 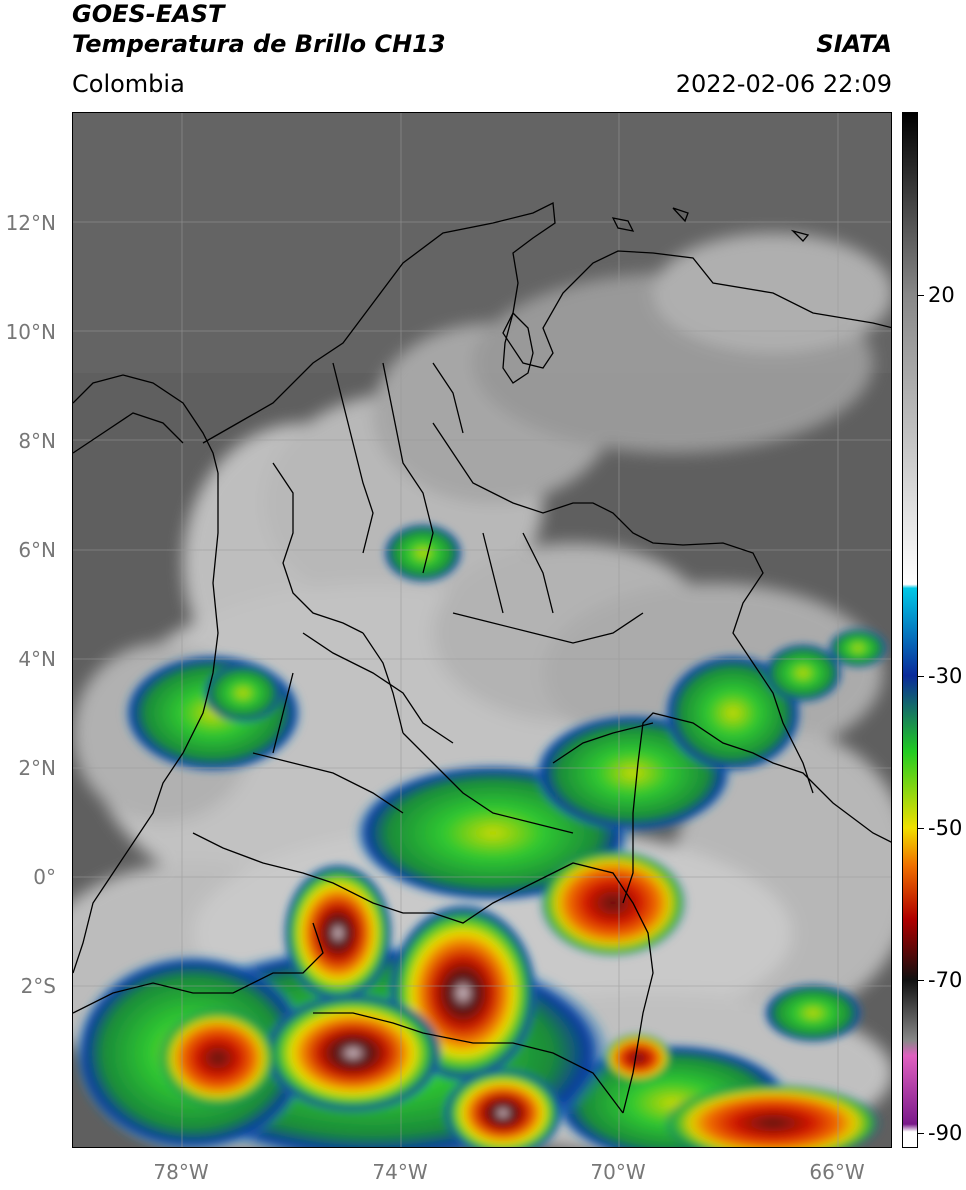 What do you see at coordinates (37, 768) in the screenshot?
I see `lat-label-2n: 2°N` at bounding box center [37, 768].